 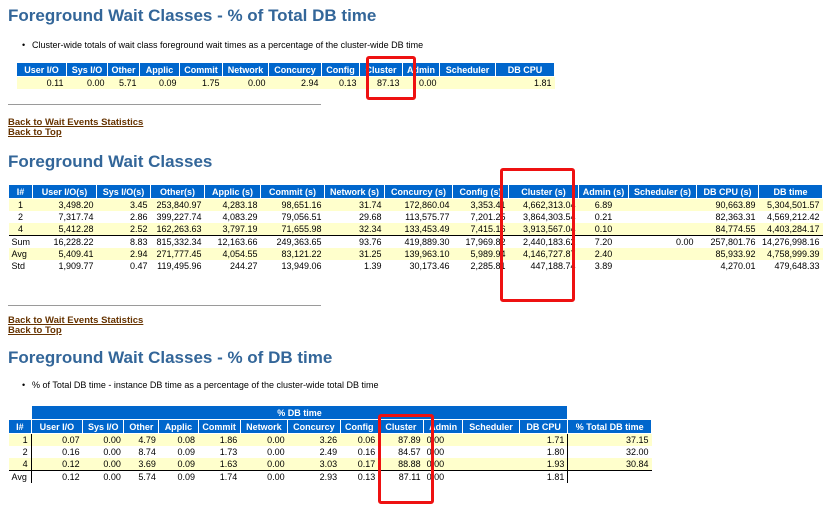 I want to click on cell: 3.26, so click(x=314, y=439).